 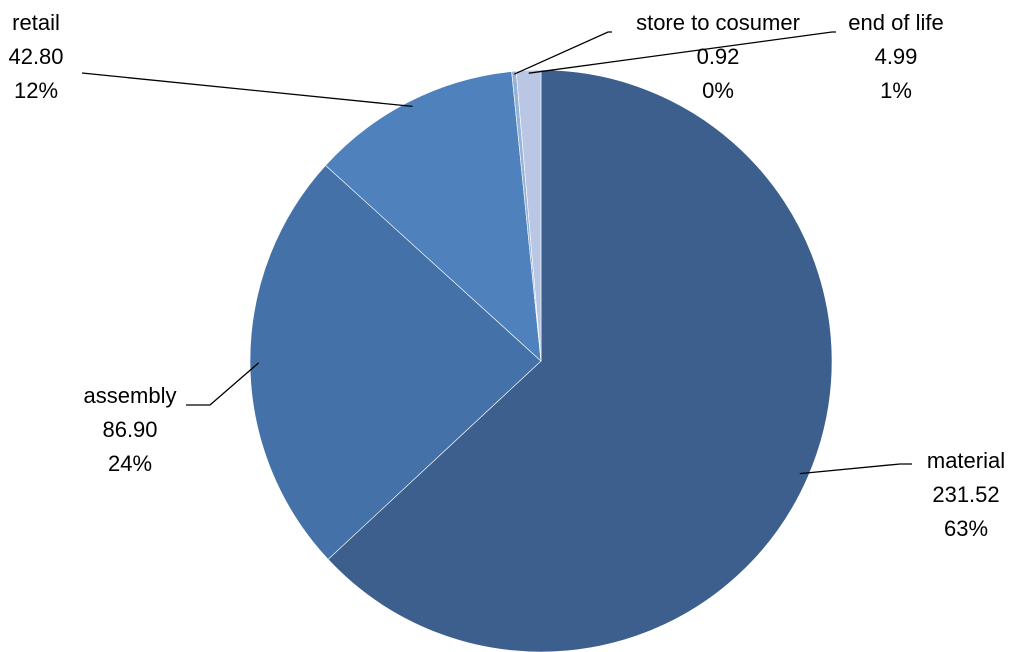 I want to click on data-label-value-material: 231.52, so click(x=965, y=494).